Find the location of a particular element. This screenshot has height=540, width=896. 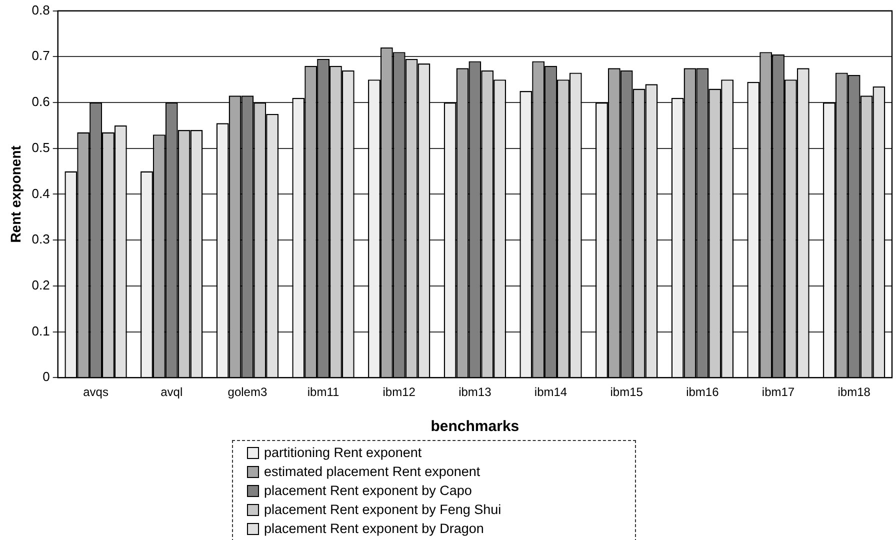

legend-label: placement Rent exponent by Capo is located at coordinates (368, 490).